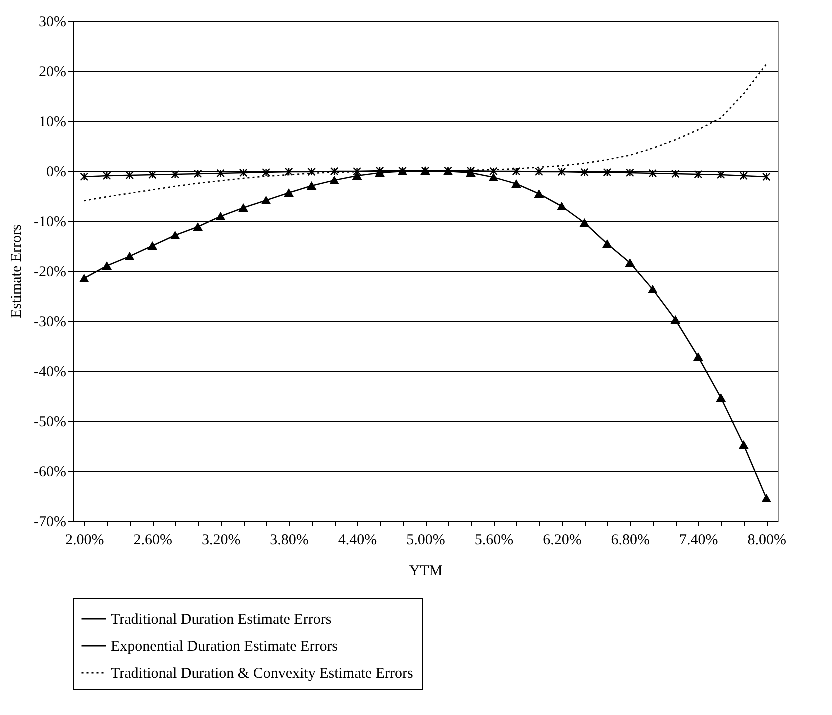 The image size is (832, 715). What do you see at coordinates (224, 647) in the screenshot?
I see `legend-label: Exponential Duration Estimate Errors` at bounding box center [224, 647].